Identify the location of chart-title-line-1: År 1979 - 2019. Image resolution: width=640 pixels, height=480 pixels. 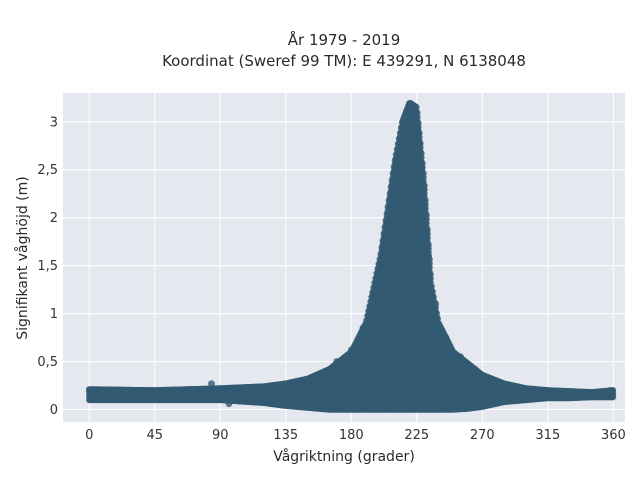
(344, 39).